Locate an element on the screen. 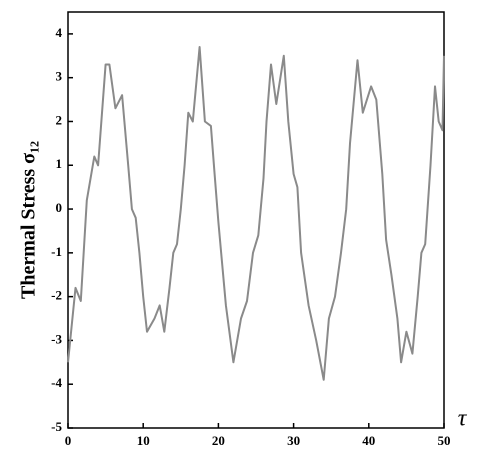 The image size is (481, 457). y-tick-label: -5 is located at coordinates (56, 426).